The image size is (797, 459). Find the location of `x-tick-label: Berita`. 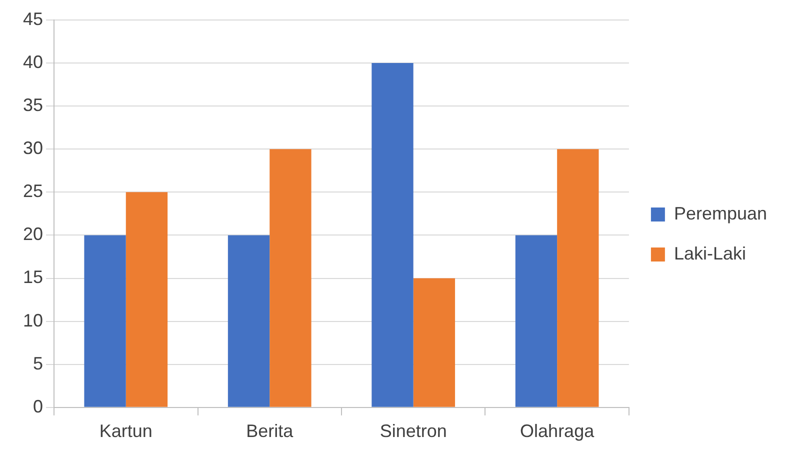

x-tick-label: Berita is located at coordinates (270, 431).